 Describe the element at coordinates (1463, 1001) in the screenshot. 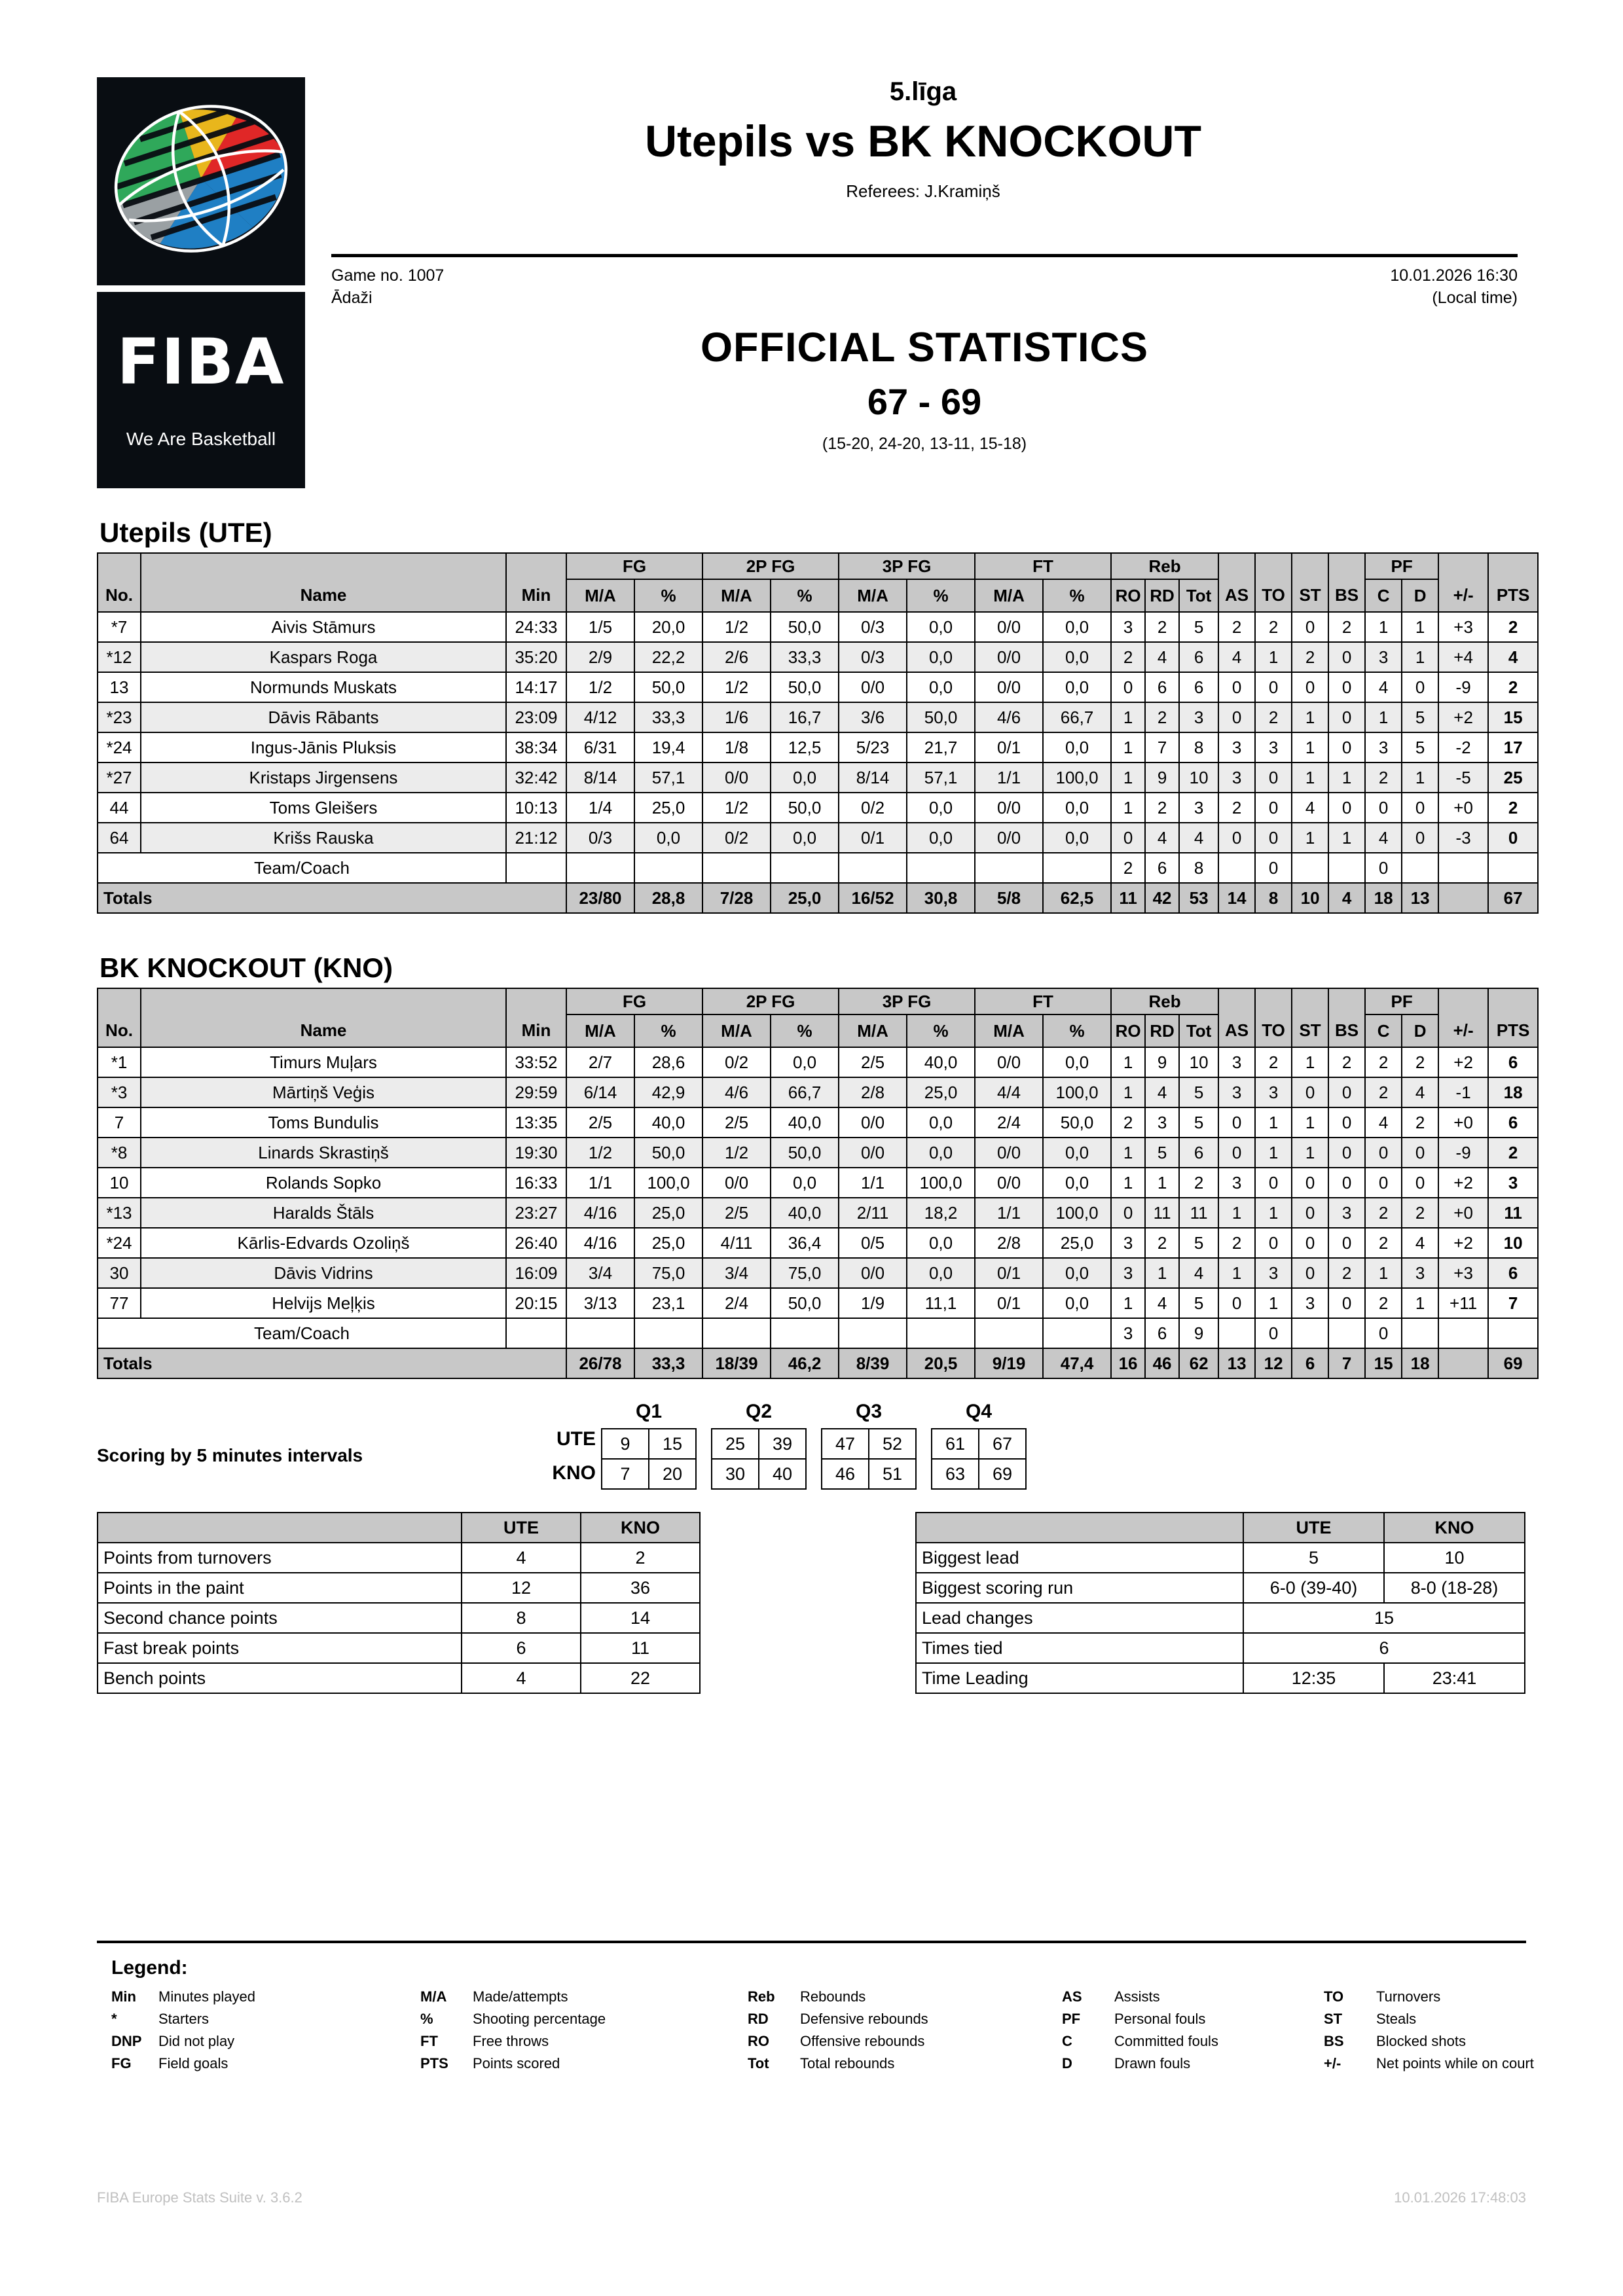

I see `th-spacer-pm` at that location.